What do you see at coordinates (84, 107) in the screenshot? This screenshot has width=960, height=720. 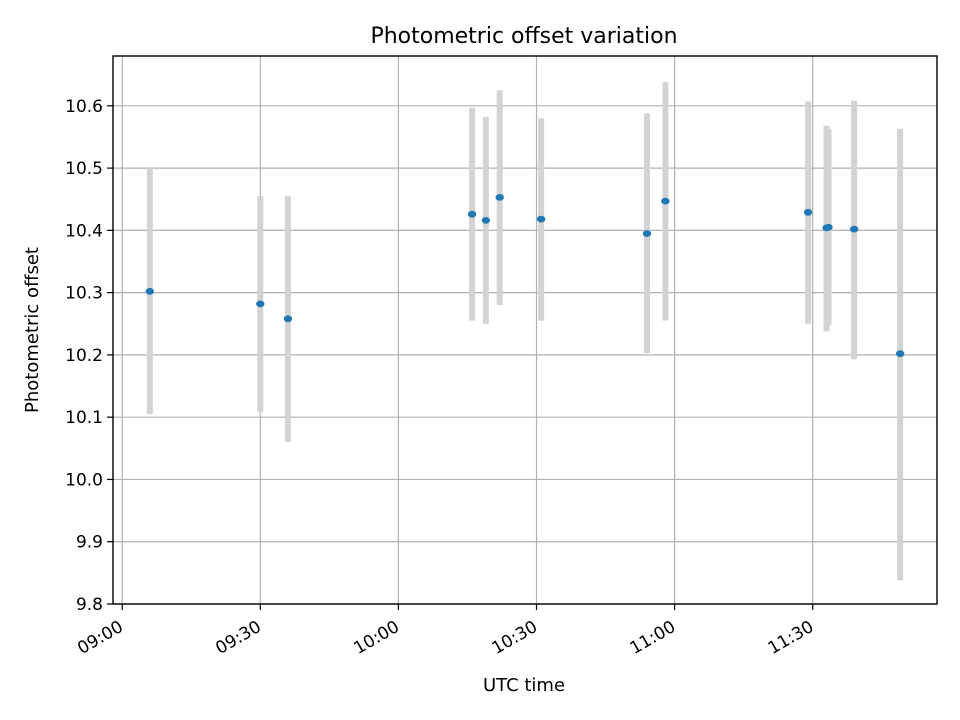 I see `y-tick-label: 10.6` at bounding box center [84, 107].